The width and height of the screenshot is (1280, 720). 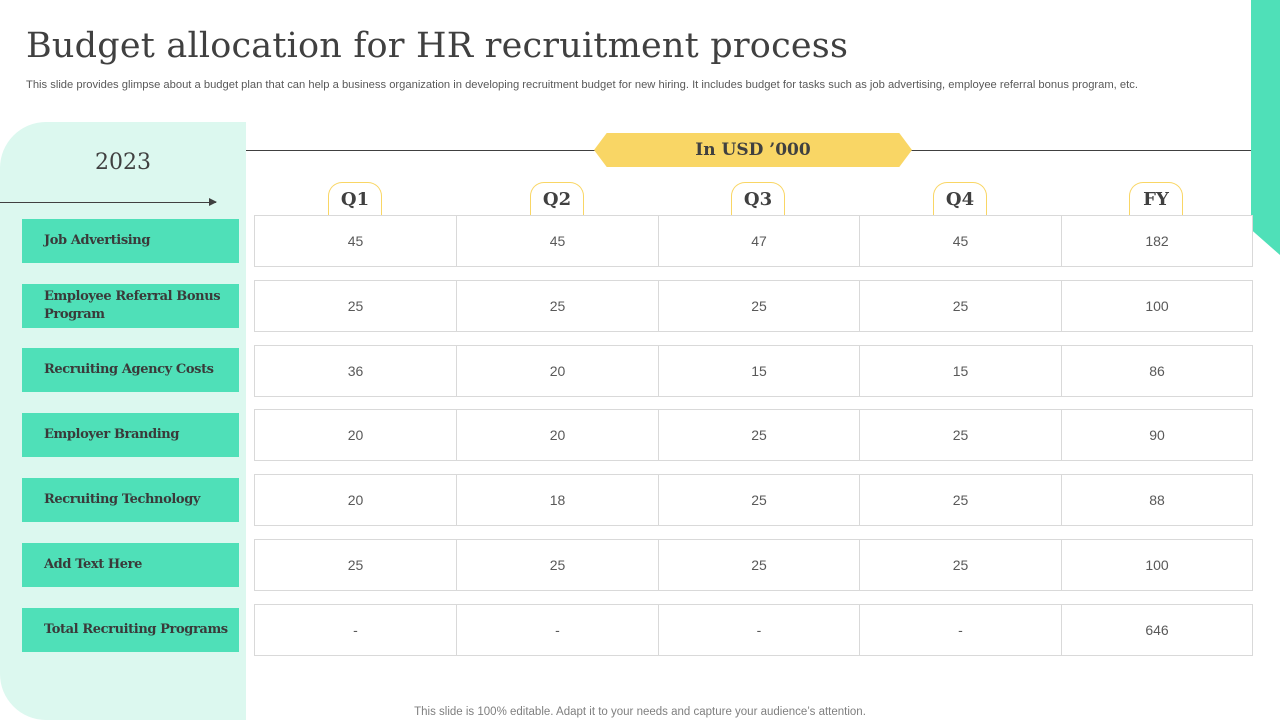 I want to click on column-header-q1: Q1, so click(x=355, y=199).